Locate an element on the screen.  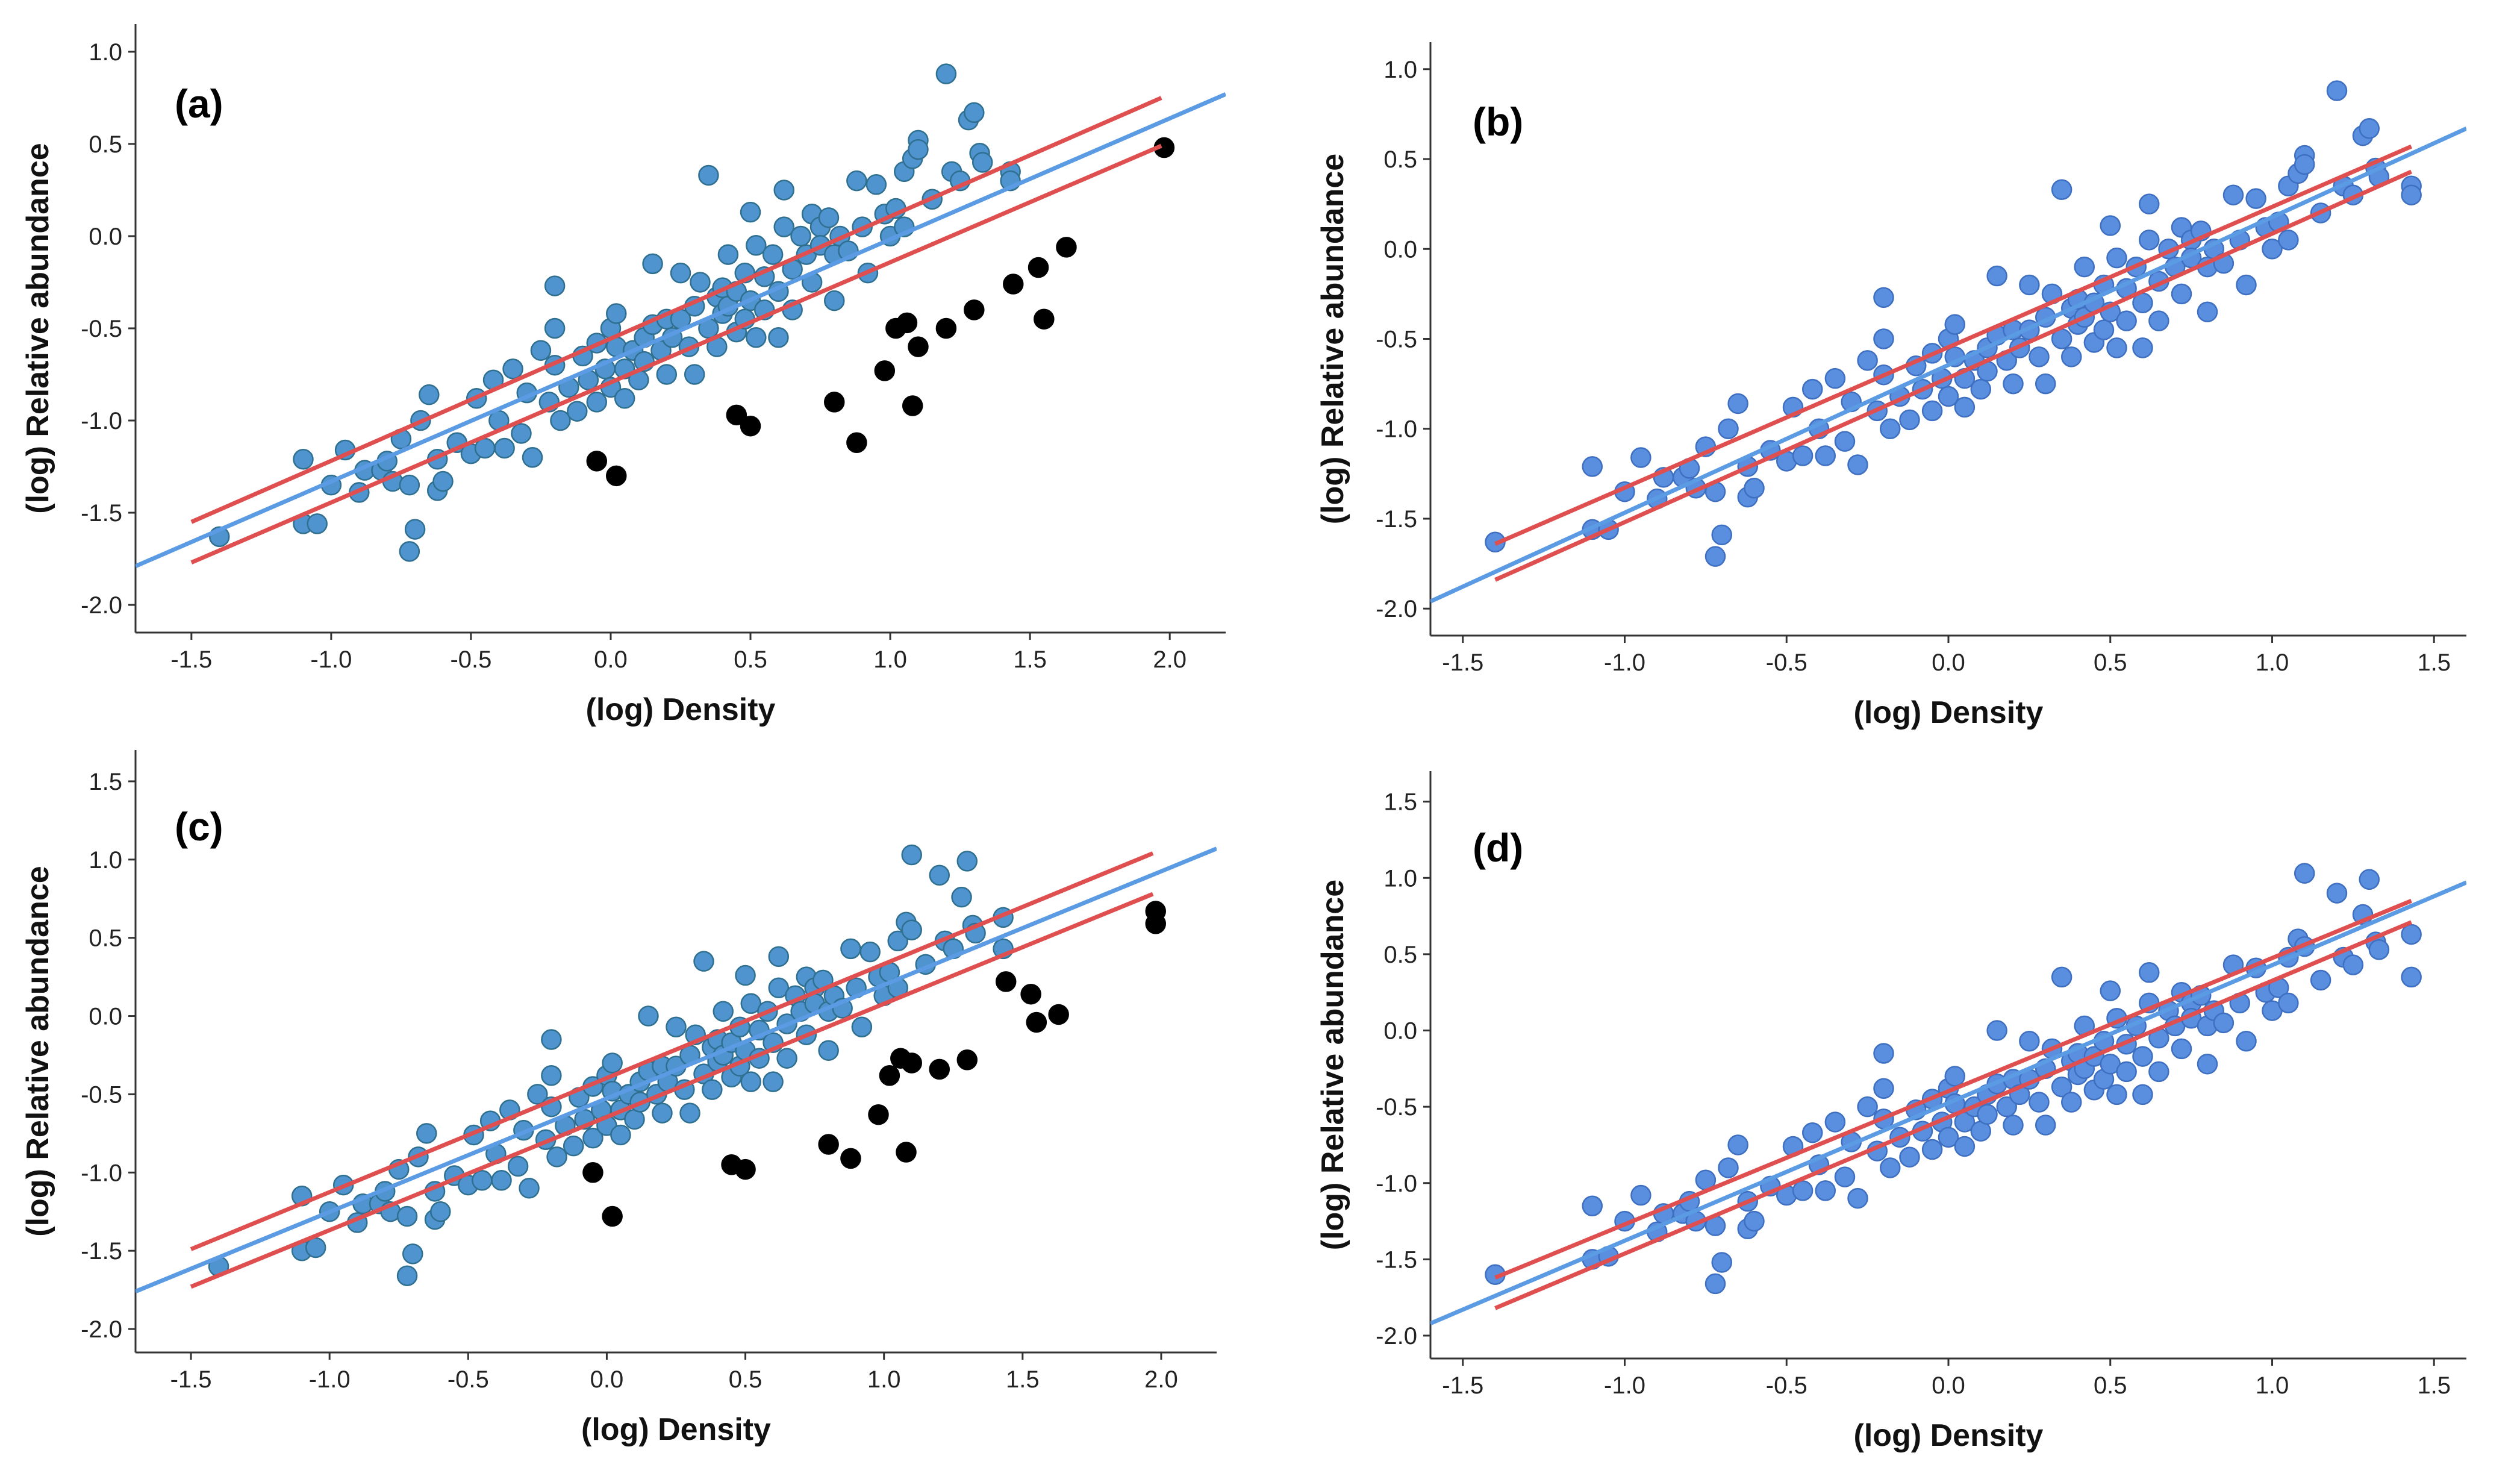
x-tick-label: 0.0 is located at coordinates (607, 1379).